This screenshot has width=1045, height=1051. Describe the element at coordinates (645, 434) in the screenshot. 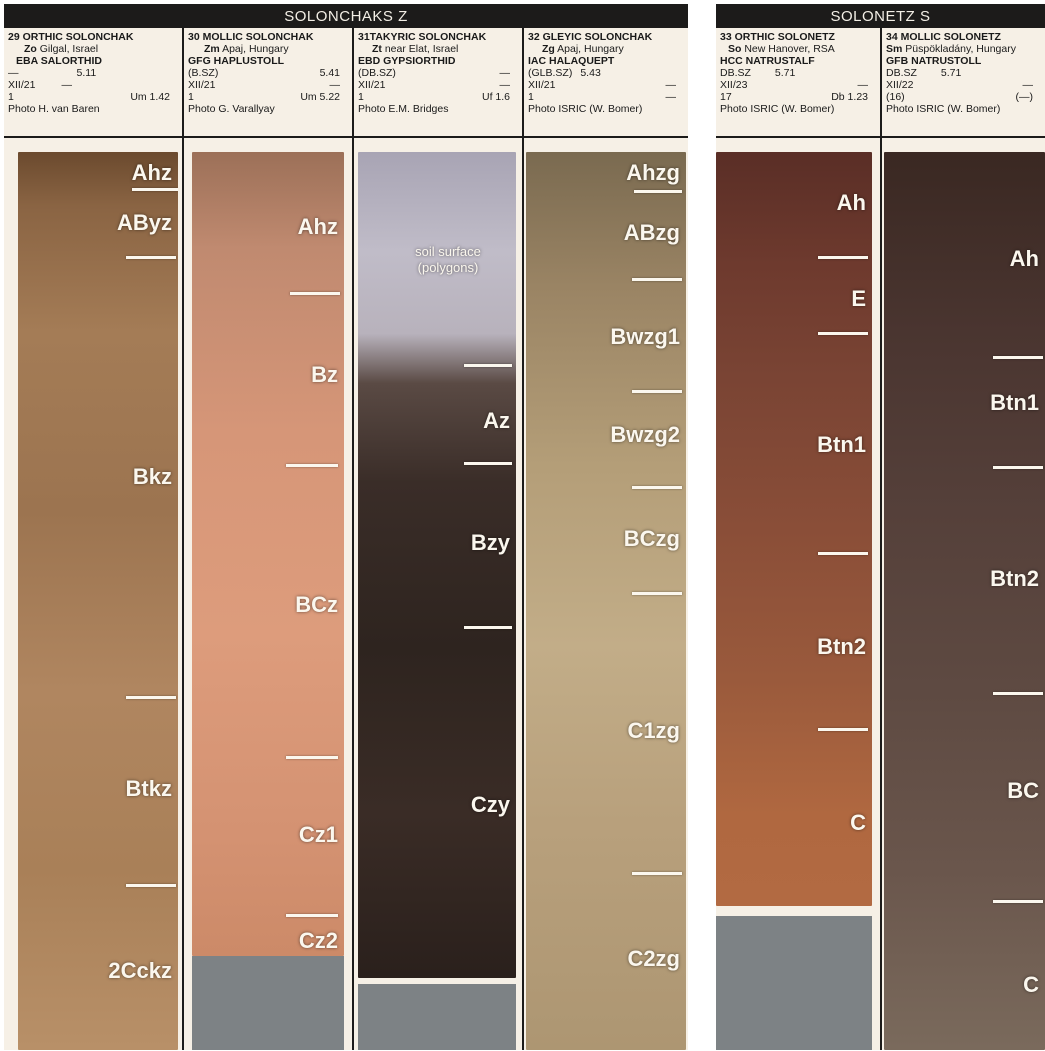

I see `horizon-label: Bwzg2` at that location.